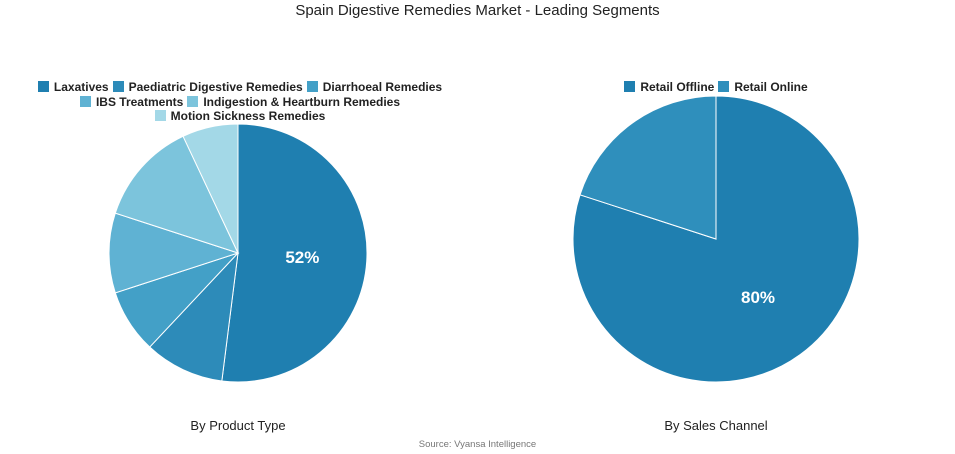 The height and width of the screenshot is (454, 955). What do you see at coordinates (210, 188) in the screenshot?
I see `pie-slice-motion-sickness-remedies` at bounding box center [210, 188].